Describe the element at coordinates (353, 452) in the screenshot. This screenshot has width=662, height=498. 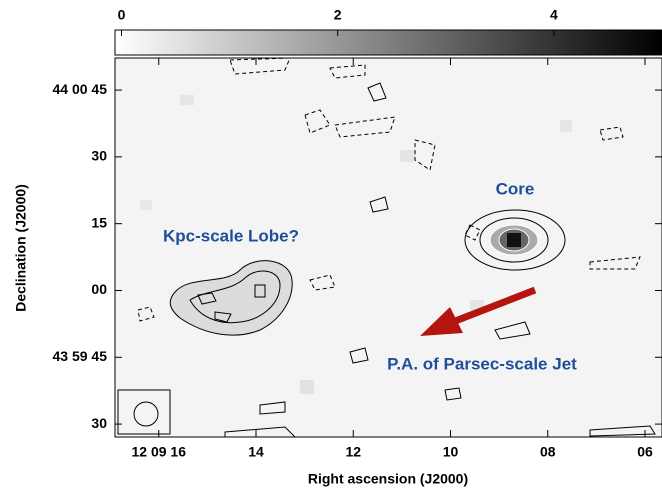
I see `x-tick-label: 12` at that location.